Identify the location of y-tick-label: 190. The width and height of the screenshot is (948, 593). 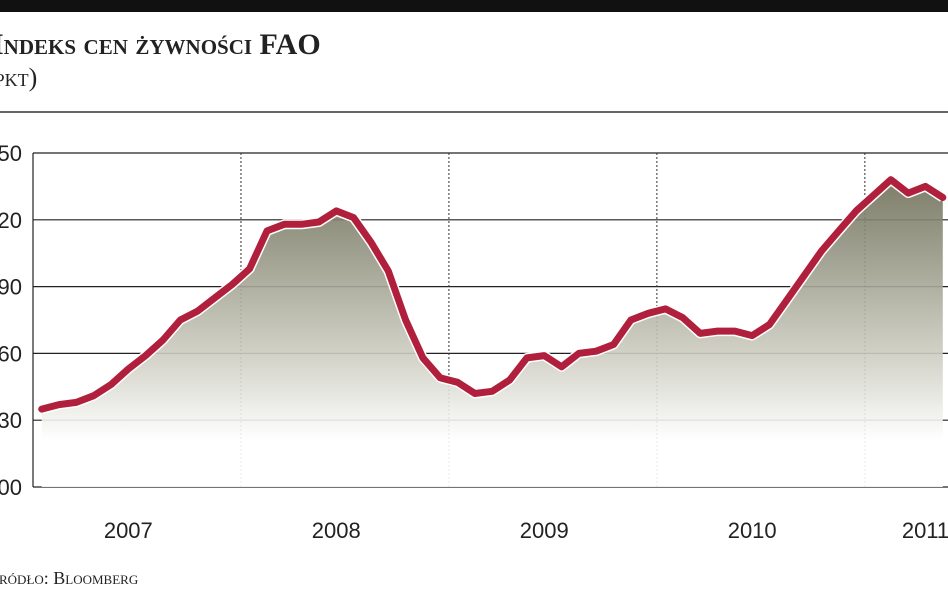
(11, 287).